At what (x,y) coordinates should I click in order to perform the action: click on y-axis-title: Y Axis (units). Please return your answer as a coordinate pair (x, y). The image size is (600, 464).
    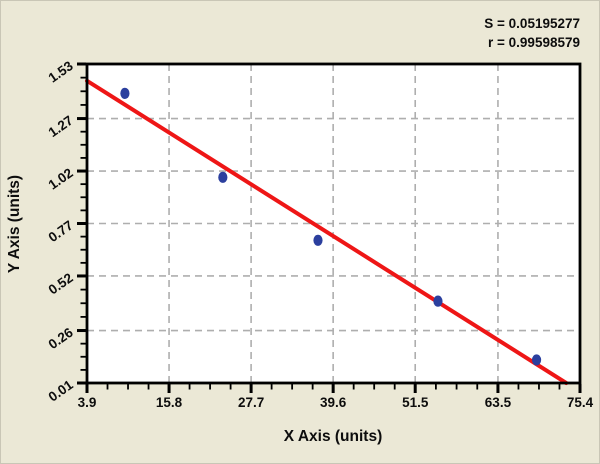
    Looking at the image, I should click on (14, 224).